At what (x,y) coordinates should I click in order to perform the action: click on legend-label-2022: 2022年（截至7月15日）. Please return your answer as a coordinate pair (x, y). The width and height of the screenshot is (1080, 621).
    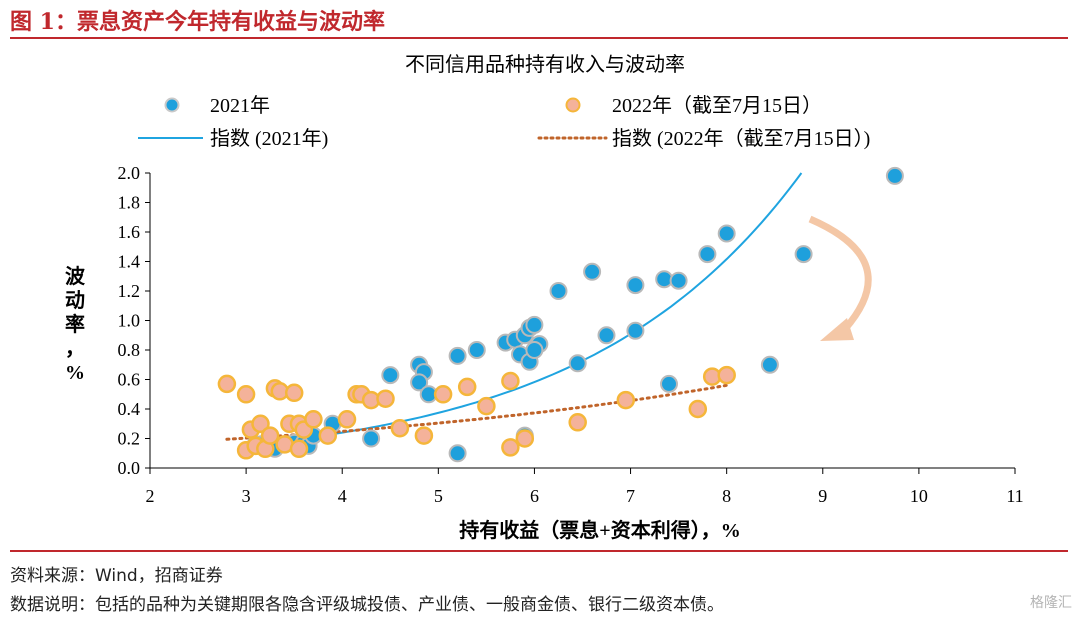
    Looking at the image, I should click on (717, 105).